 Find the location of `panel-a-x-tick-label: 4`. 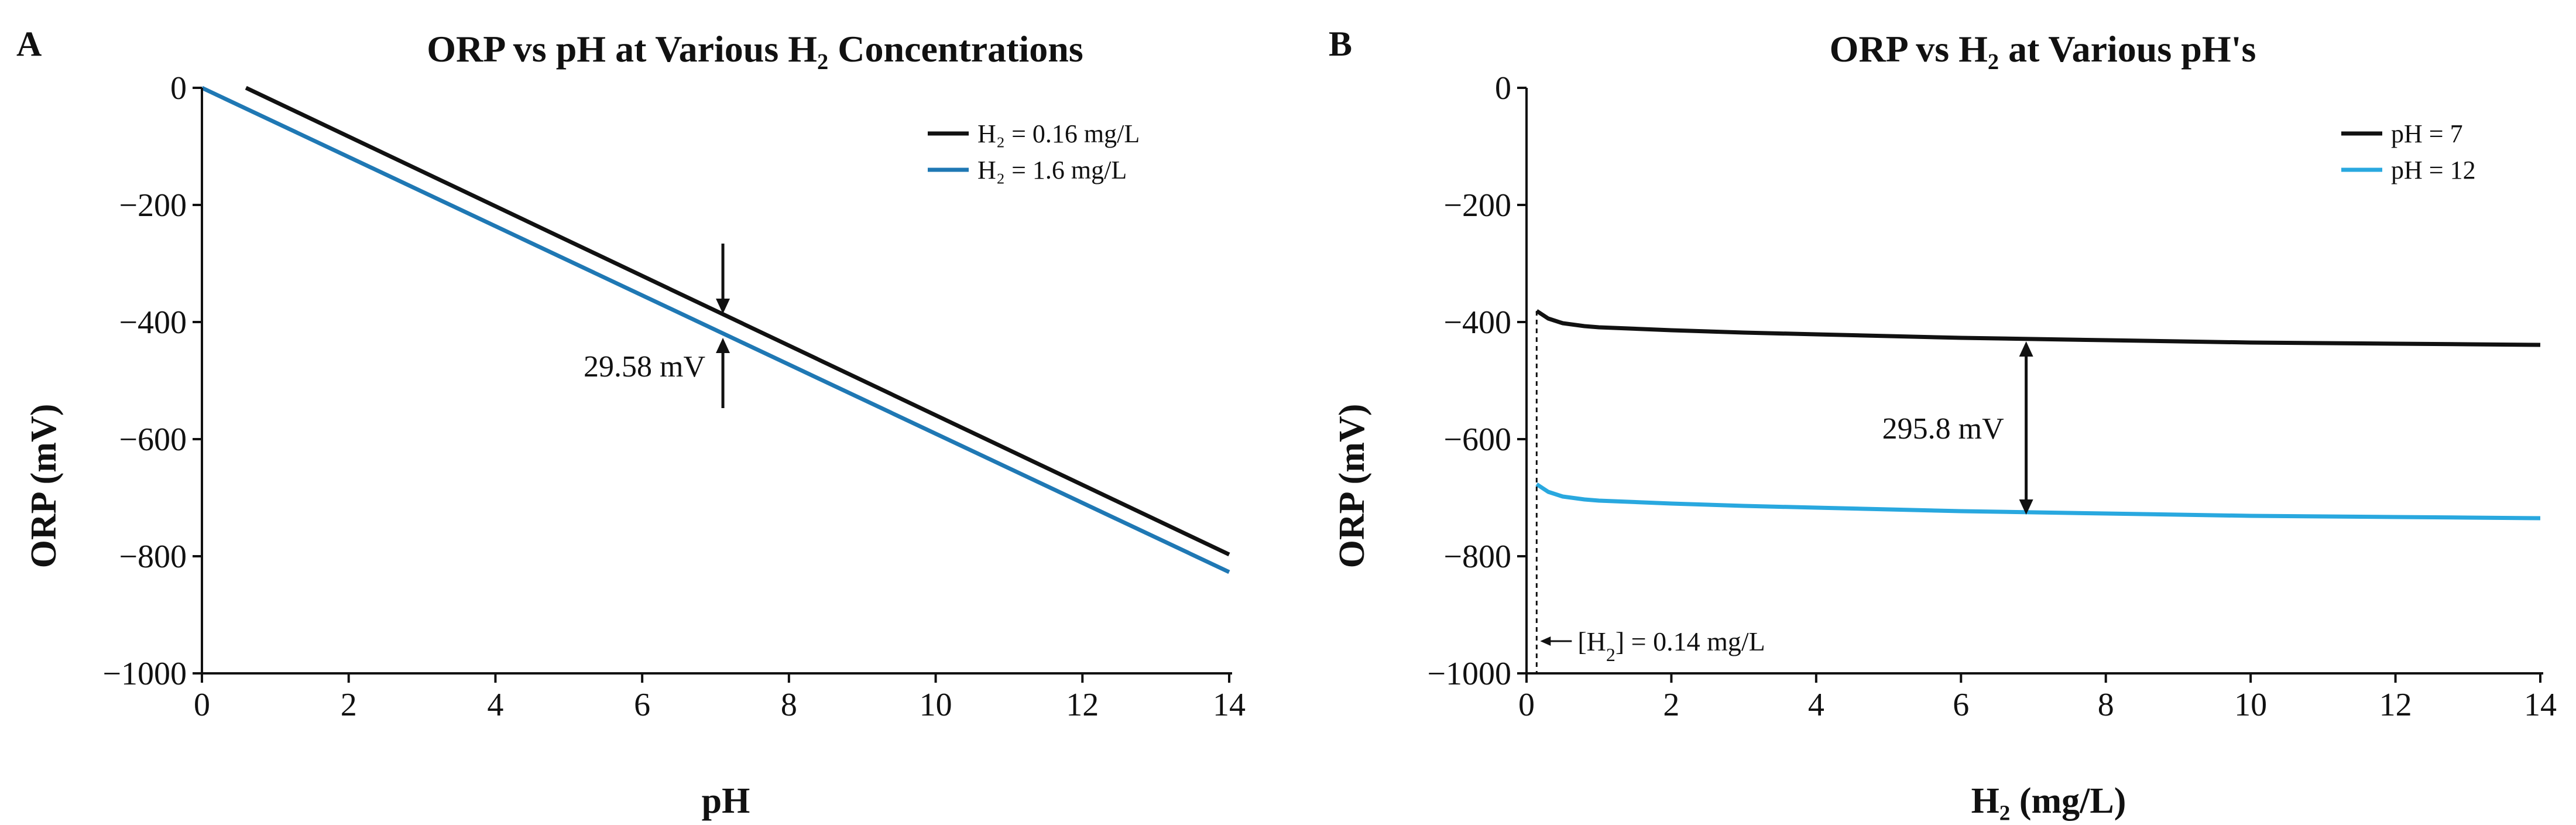

panel-a-x-tick-label: 4 is located at coordinates (495, 705).